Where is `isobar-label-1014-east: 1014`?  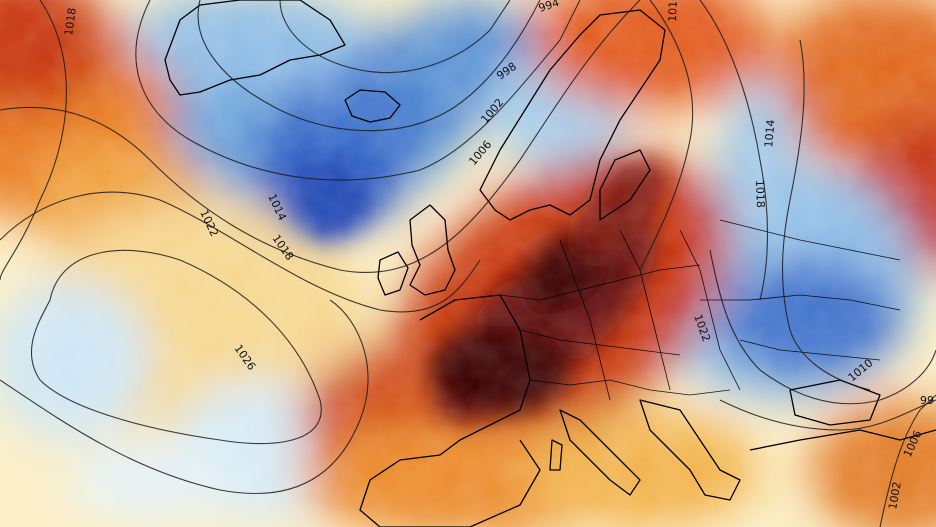
isobar-label-1014-east: 1014 is located at coordinates (769, 133).